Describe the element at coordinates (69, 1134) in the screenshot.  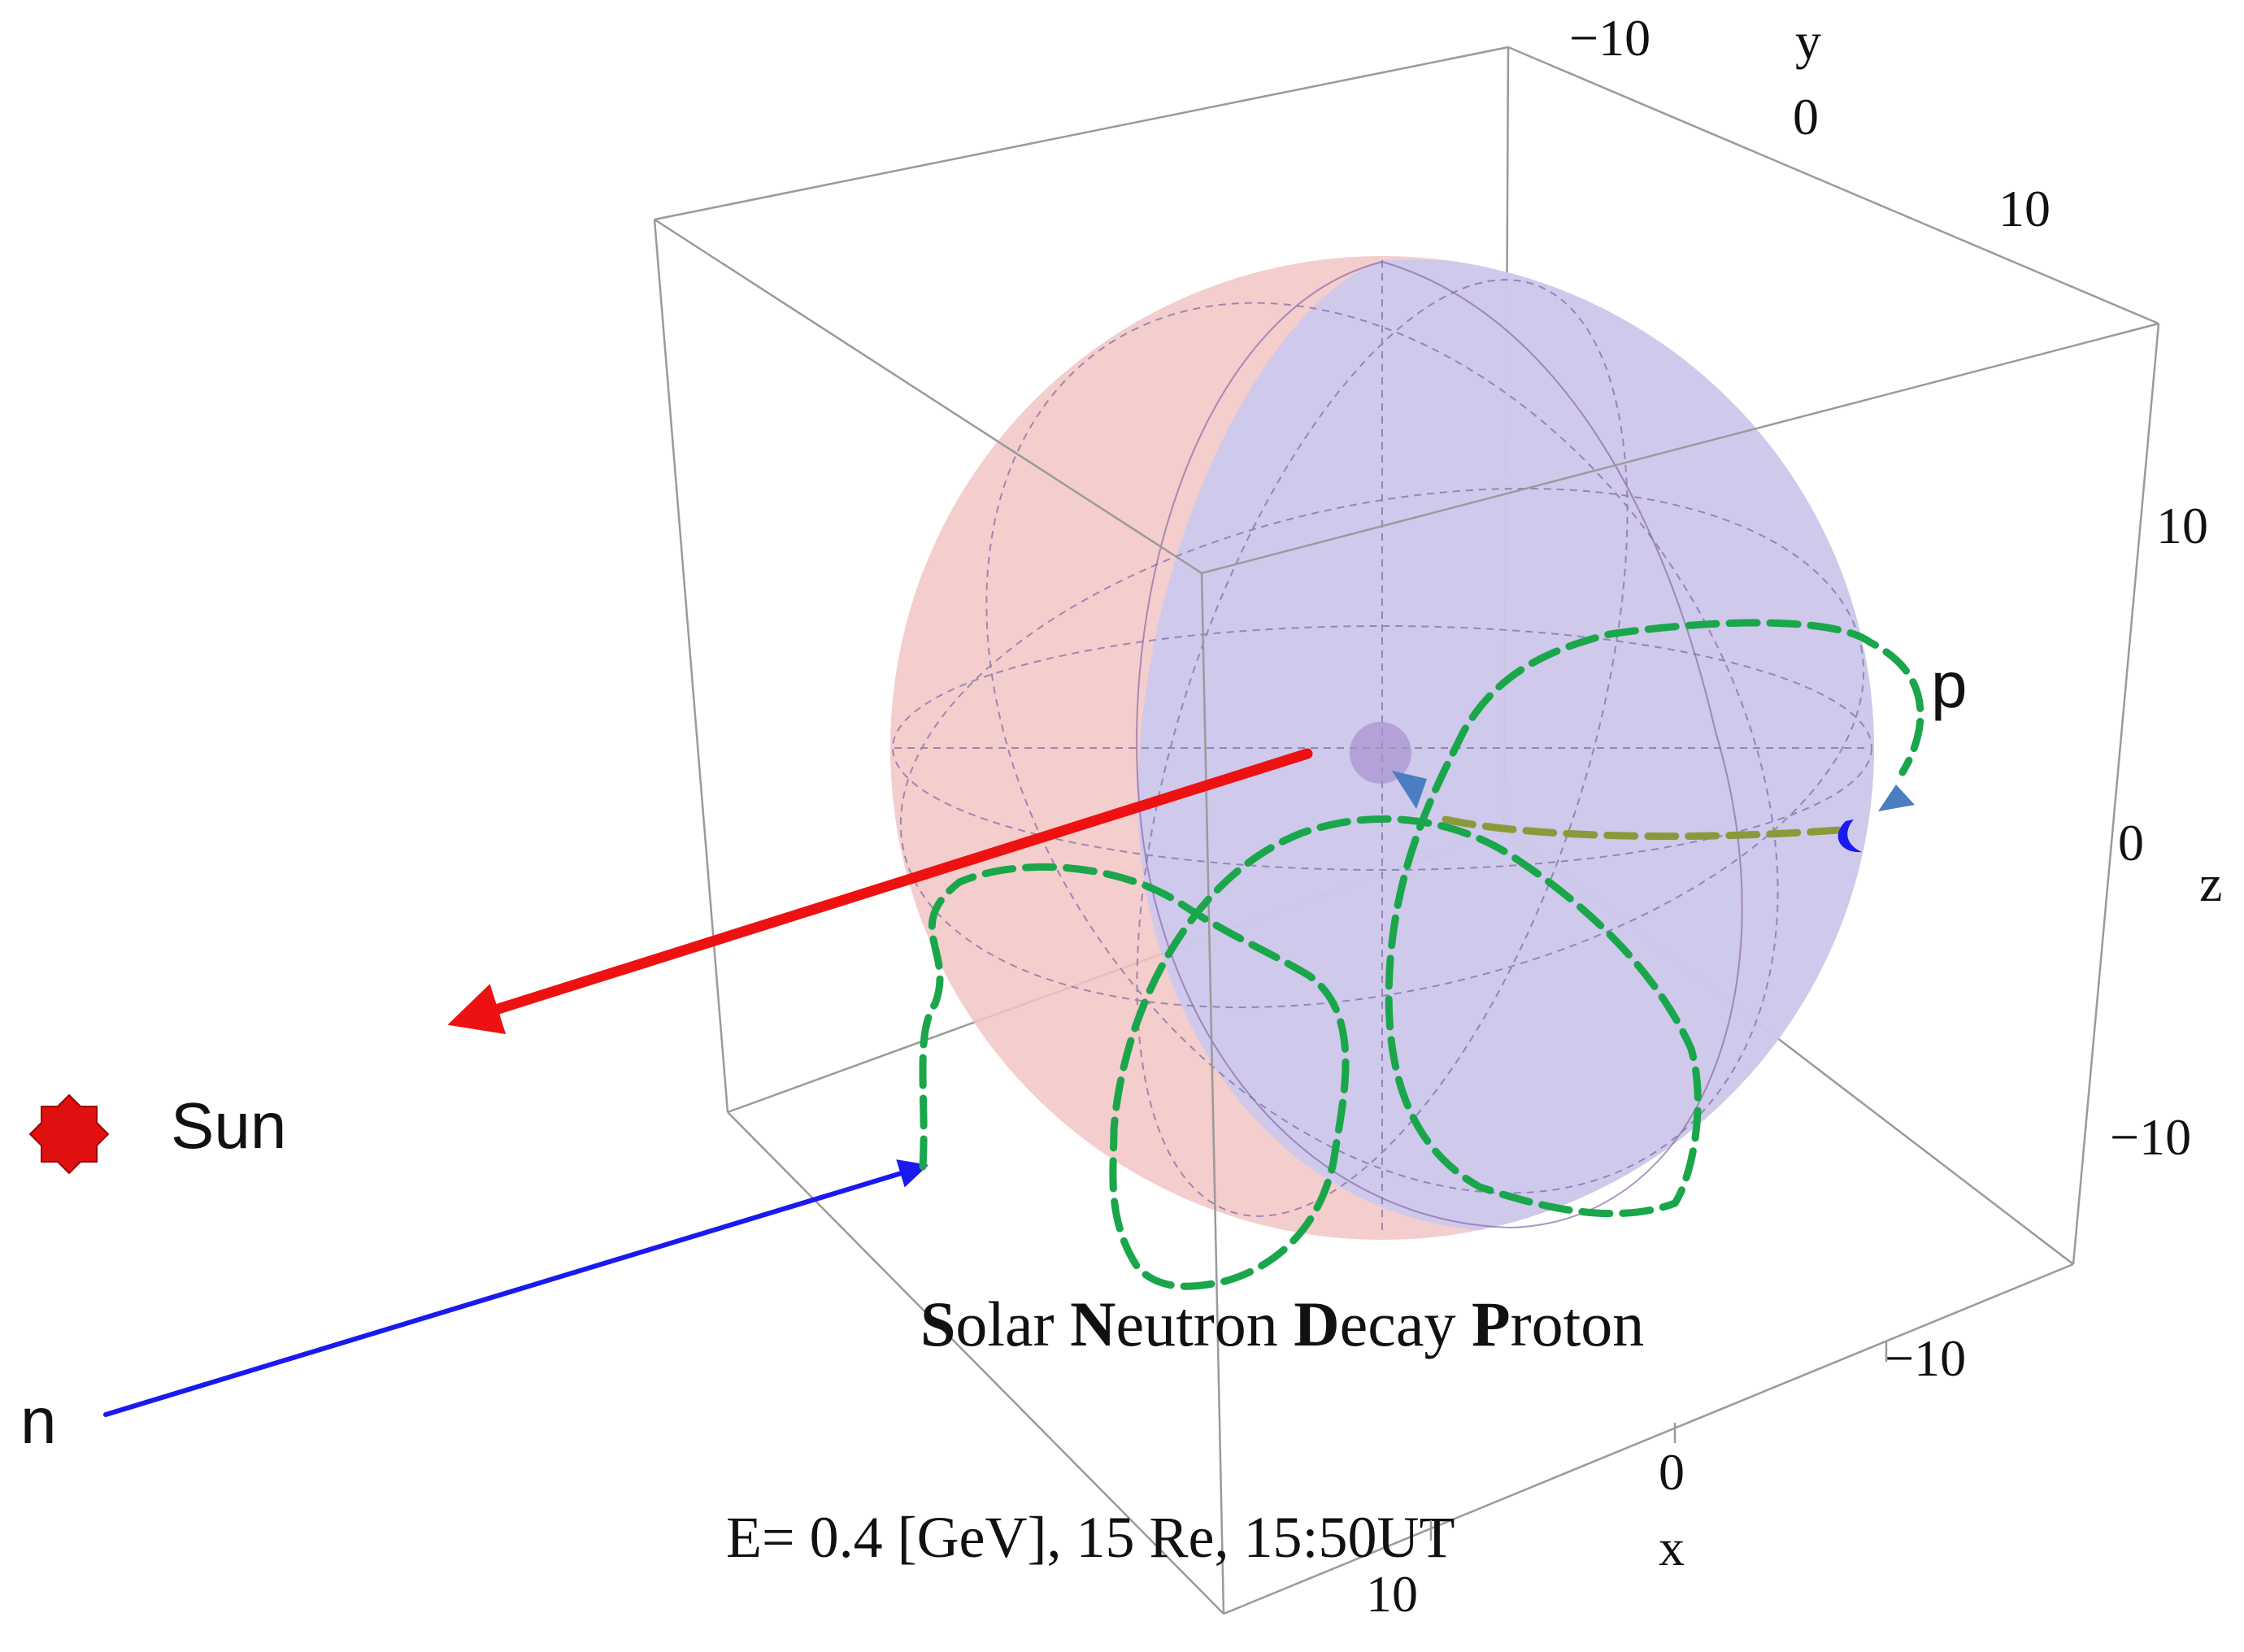
I see `sun-icon` at that location.